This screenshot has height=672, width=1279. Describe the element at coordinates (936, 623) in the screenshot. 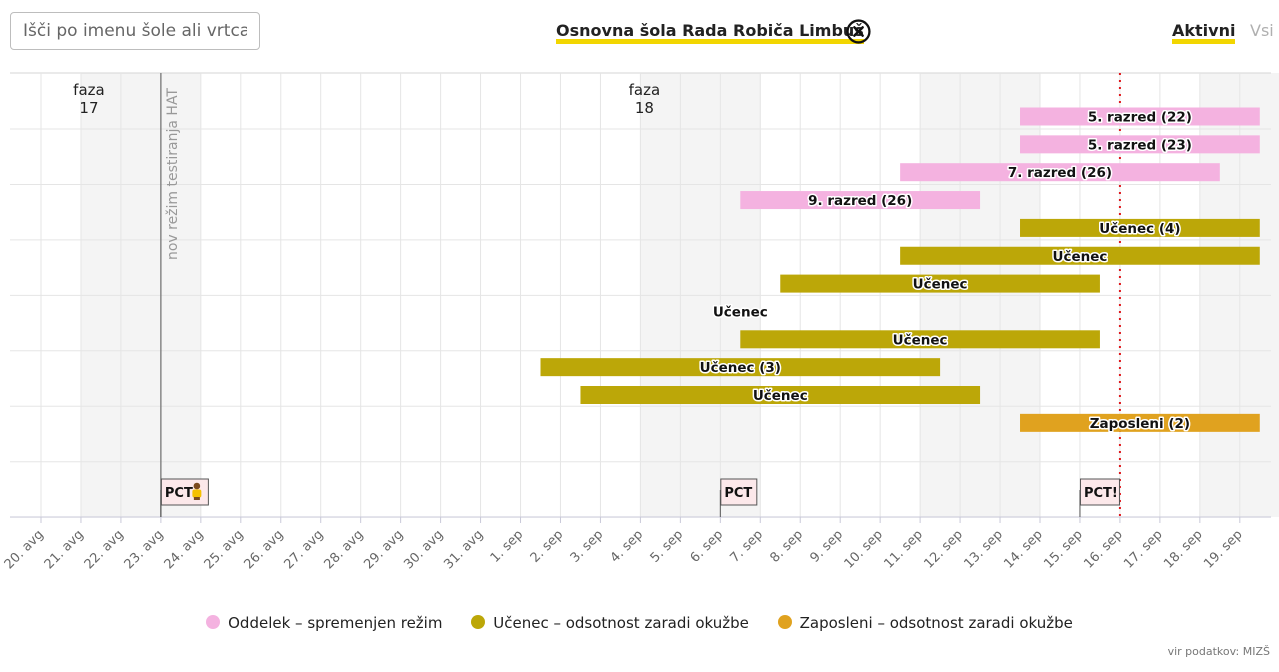

I see `legend-label: Zaposleni – odsotnost zaradi okužbe` at that location.